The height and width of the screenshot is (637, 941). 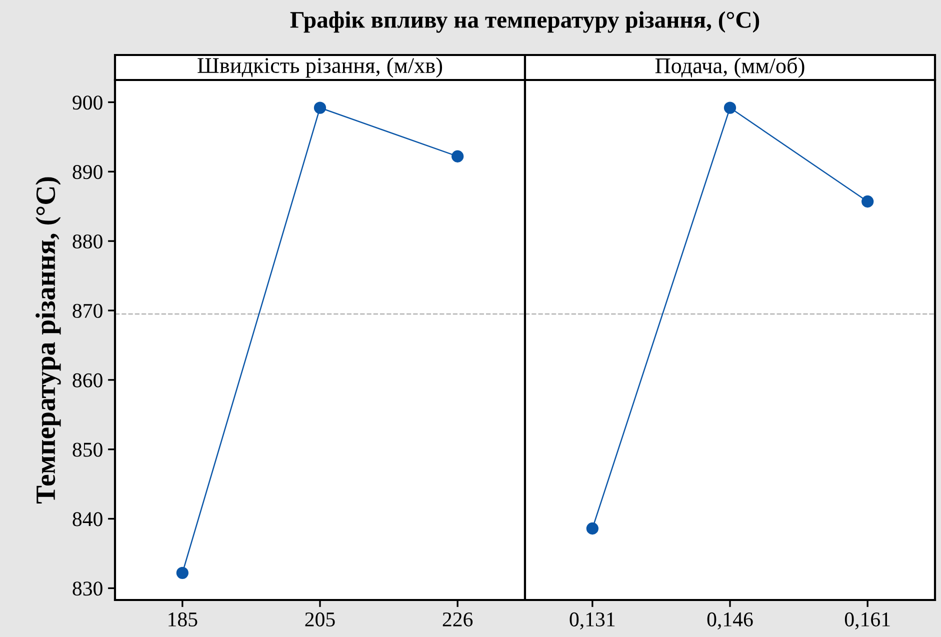 What do you see at coordinates (87, 172) in the screenshot?
I see `y-tick-label: 890` at bounding box center [87, 172].